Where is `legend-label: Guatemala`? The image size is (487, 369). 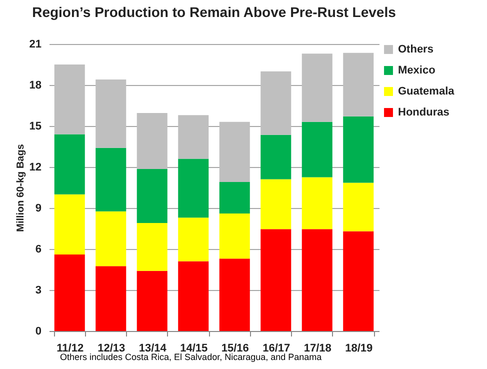
legend-label: Guatemala is located at coordinates (427, 92).